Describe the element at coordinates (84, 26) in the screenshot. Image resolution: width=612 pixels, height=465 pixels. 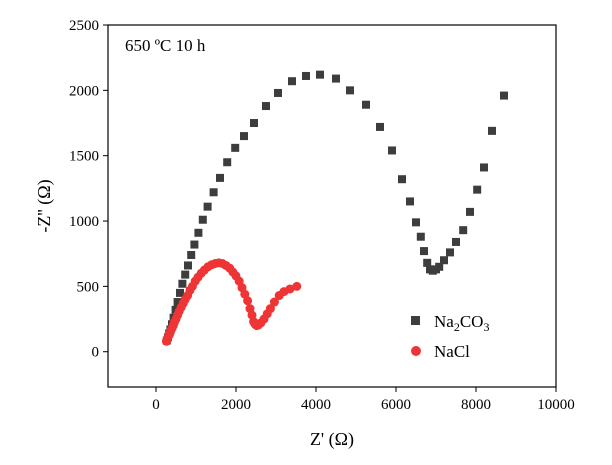
I see `y-tick-label: 2500` at that location.